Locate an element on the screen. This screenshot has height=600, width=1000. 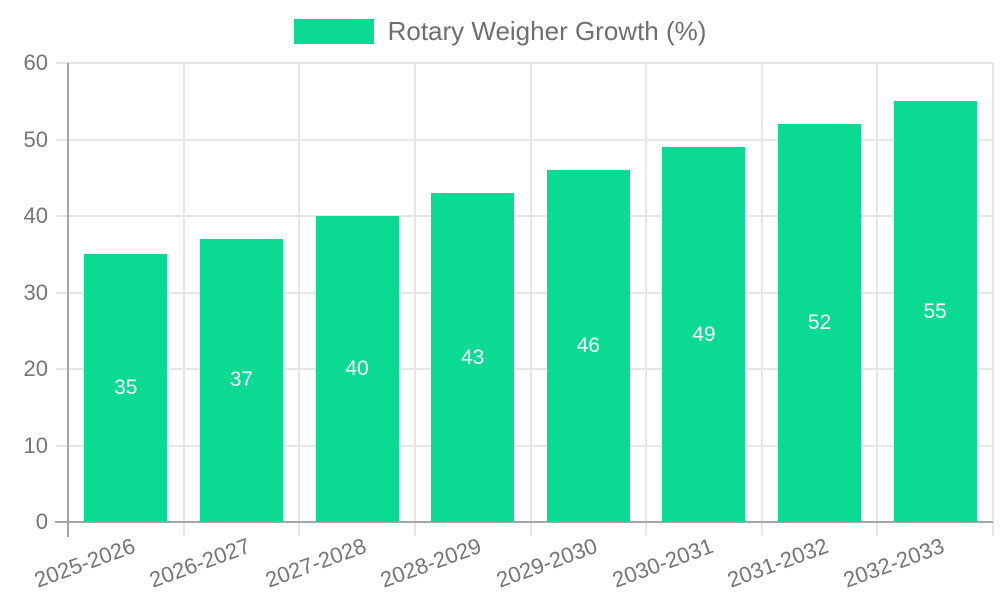
x-tick-label: 2028-2029 is located at coordinates (431, 563).